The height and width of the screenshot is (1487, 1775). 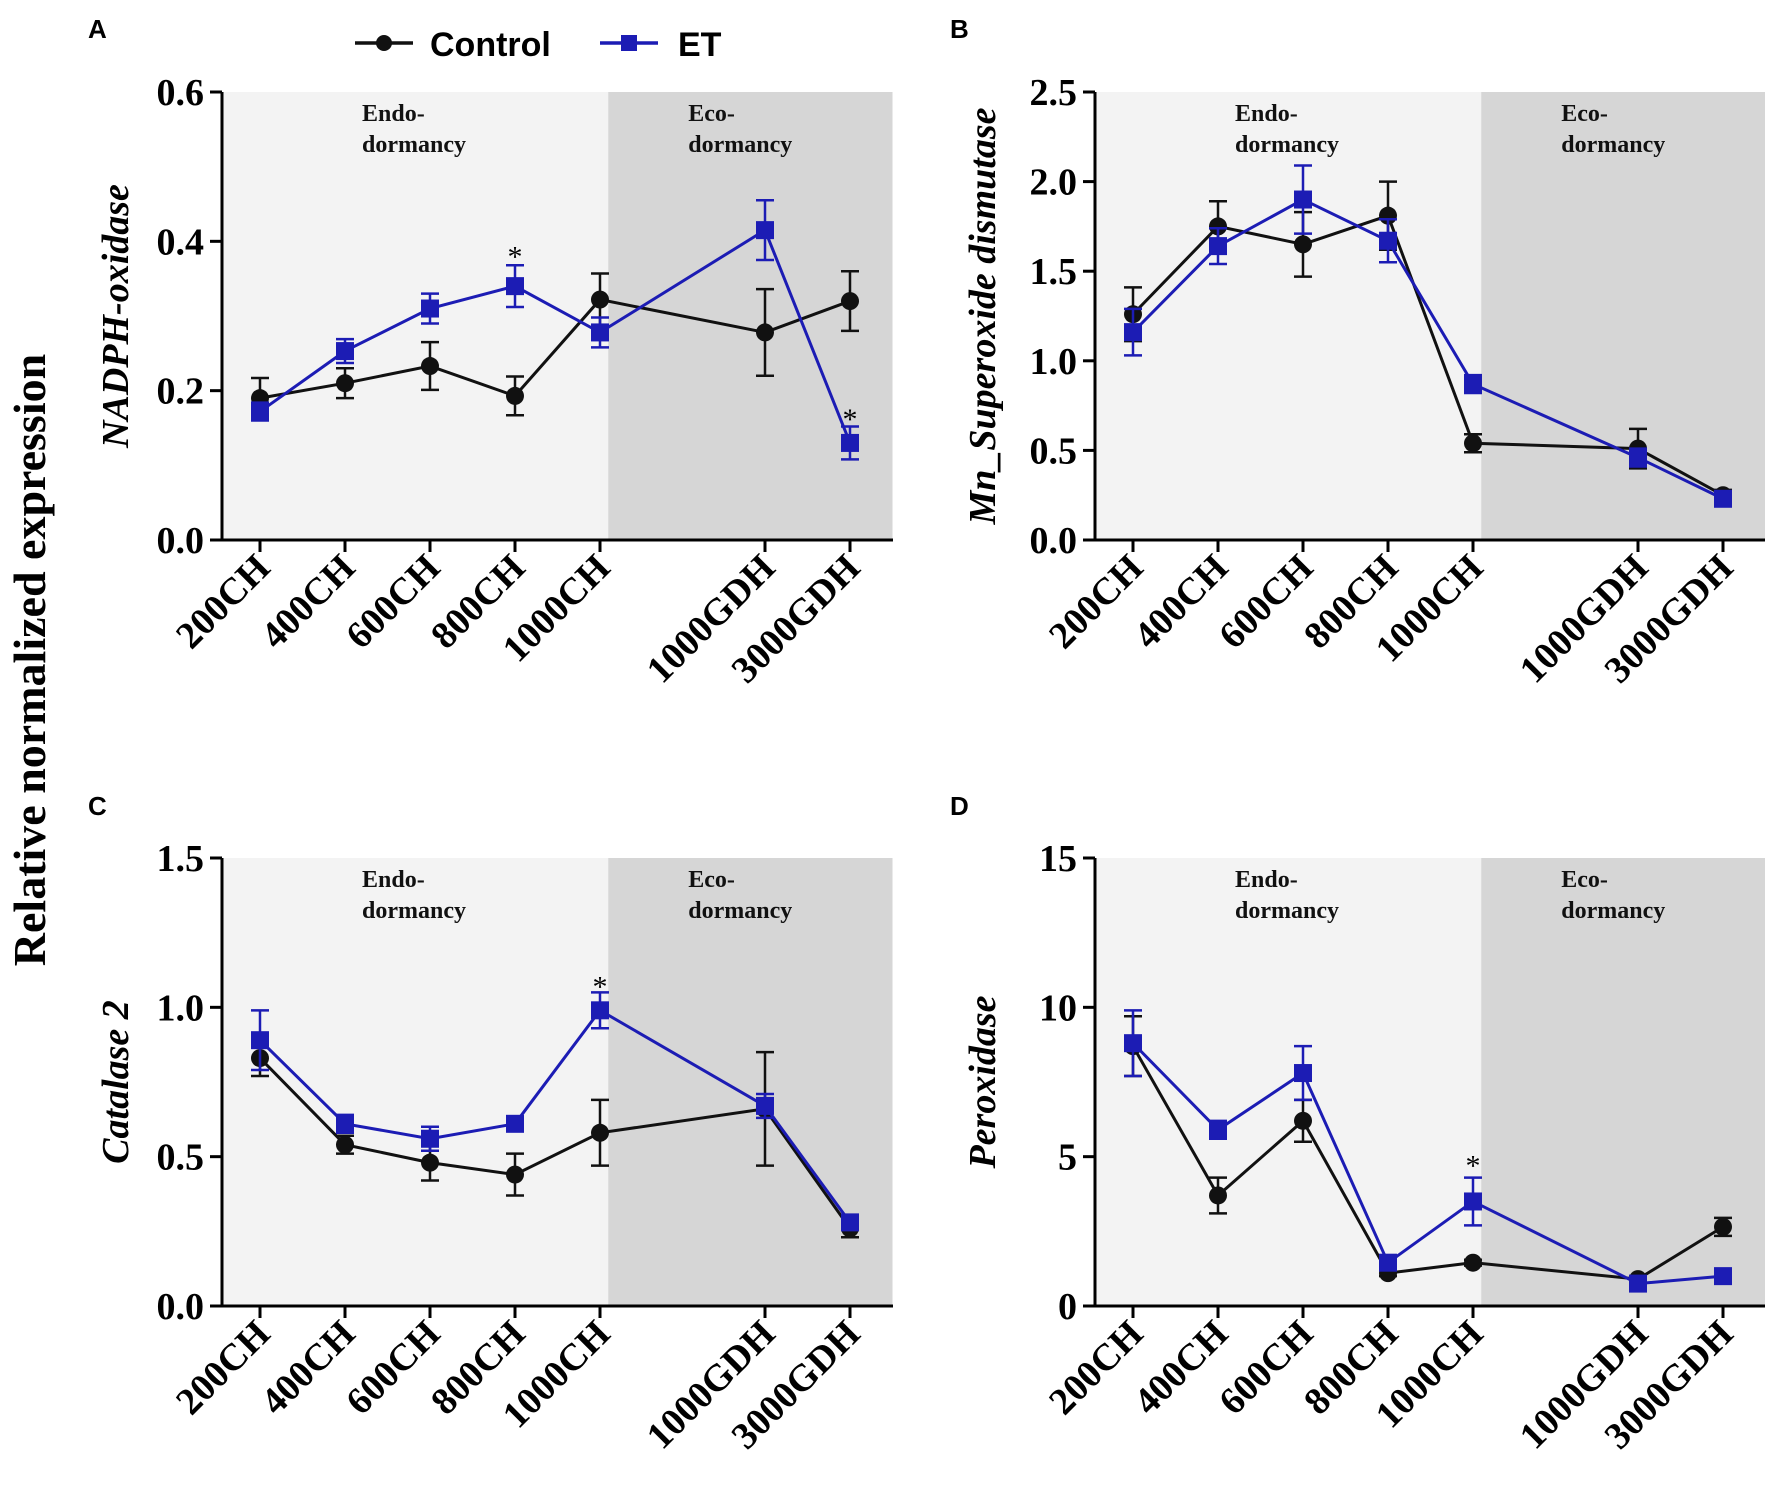 I want to click on y-tick-label: 0.4, so click(x=181, y=242).